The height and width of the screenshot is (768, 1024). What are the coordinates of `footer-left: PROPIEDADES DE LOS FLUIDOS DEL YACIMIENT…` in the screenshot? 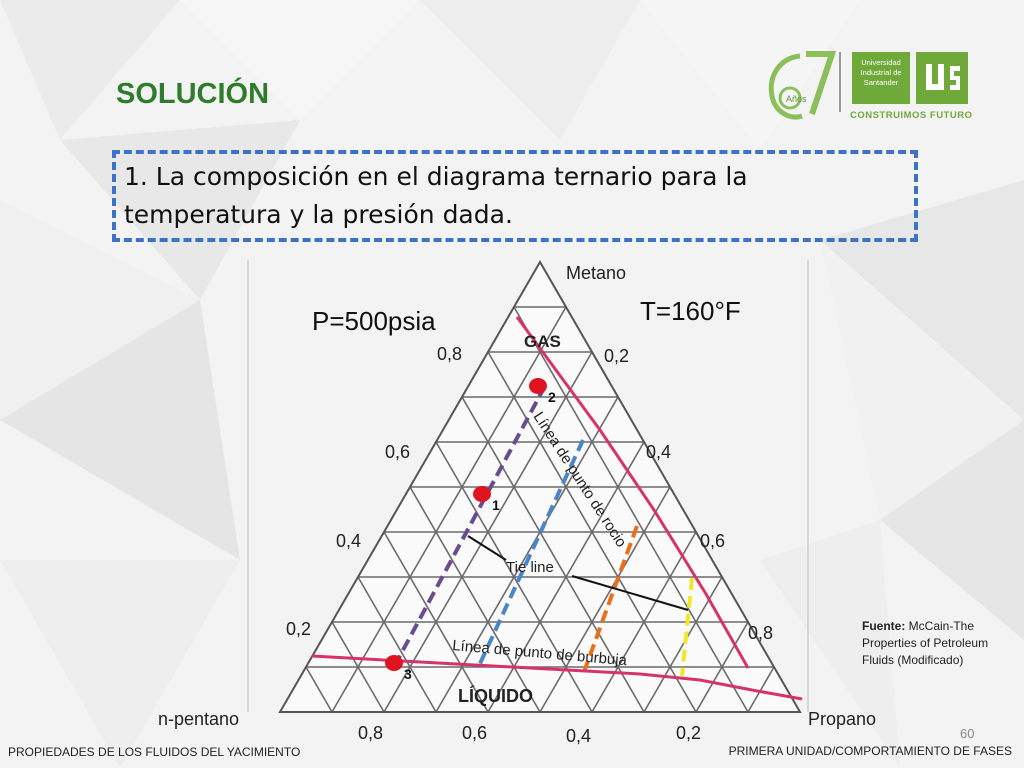 It's located at (154, 752).